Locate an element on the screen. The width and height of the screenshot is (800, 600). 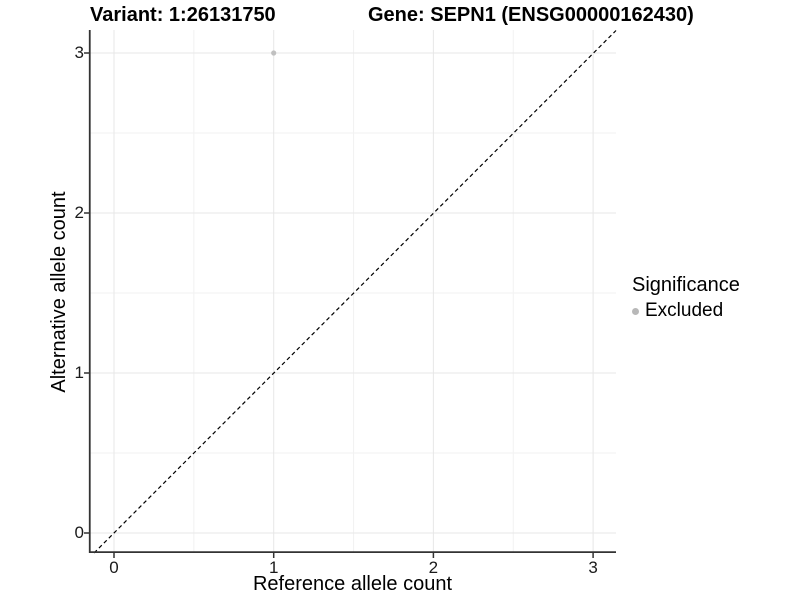
y-tick-label: 2 is located at coordinates (79, 212).